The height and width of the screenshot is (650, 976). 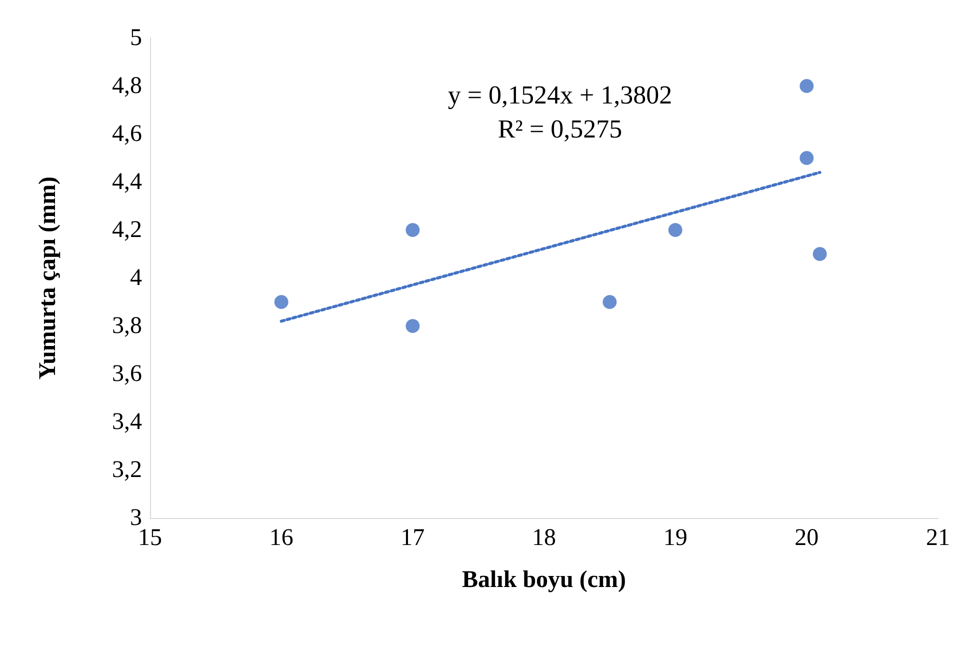 I want to click on y-tick-label: 3,8, so click(x=127, y=326).